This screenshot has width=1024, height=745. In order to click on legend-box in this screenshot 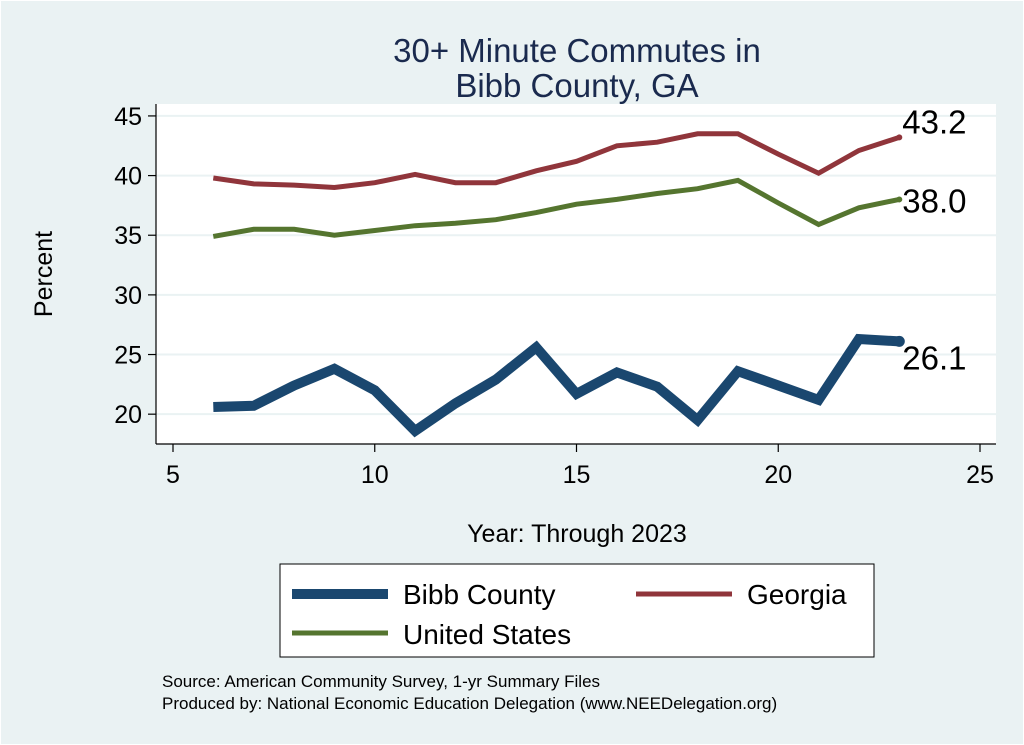, I will do `click(577, 610)`.